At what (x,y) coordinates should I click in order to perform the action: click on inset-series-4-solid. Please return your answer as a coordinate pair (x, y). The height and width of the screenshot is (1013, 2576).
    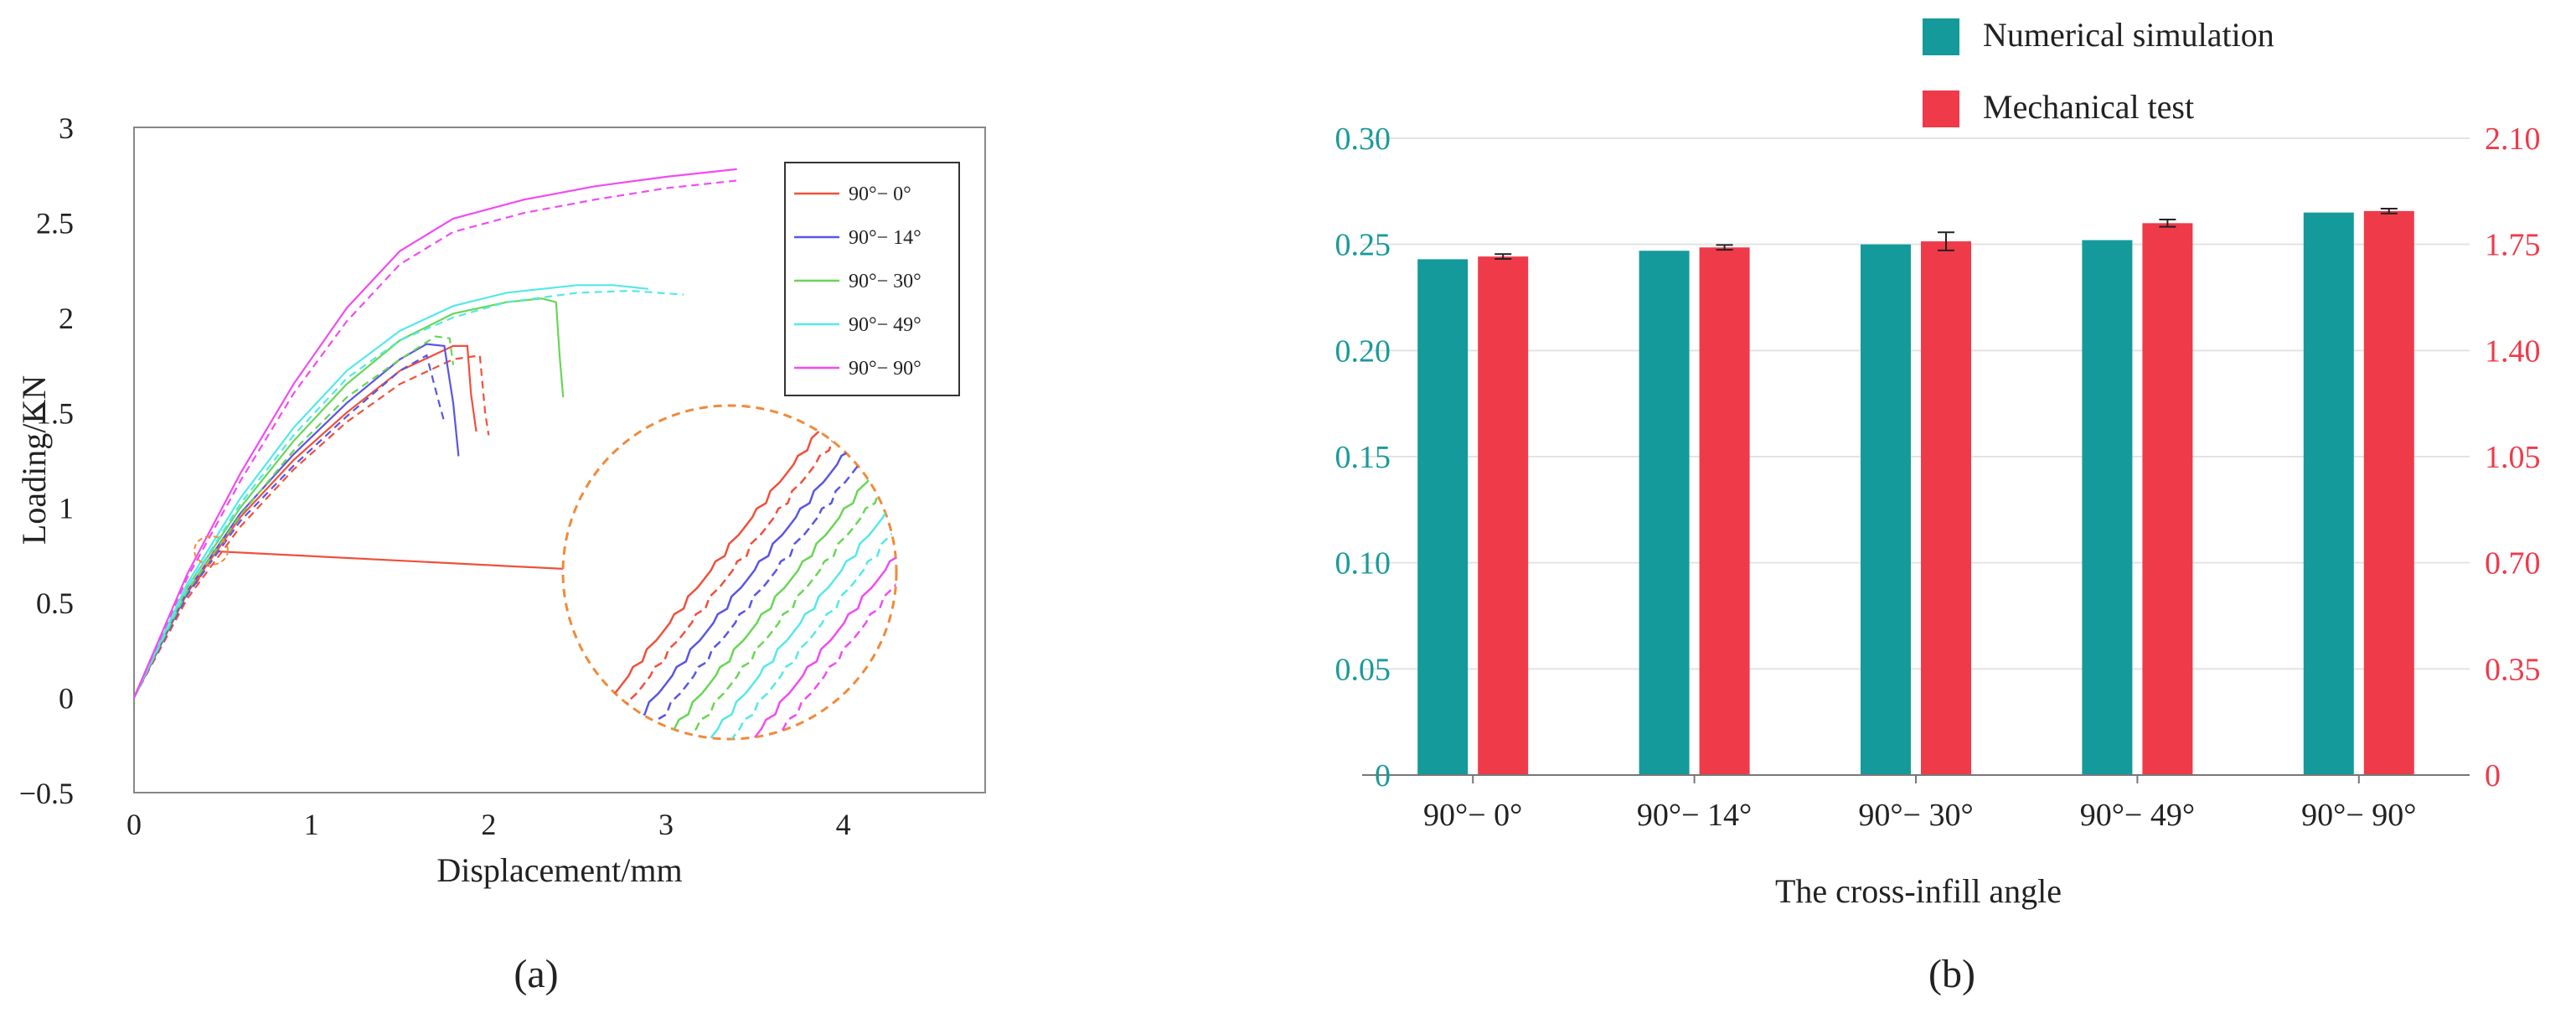
    Looking at the image, I should click on (823, 573).